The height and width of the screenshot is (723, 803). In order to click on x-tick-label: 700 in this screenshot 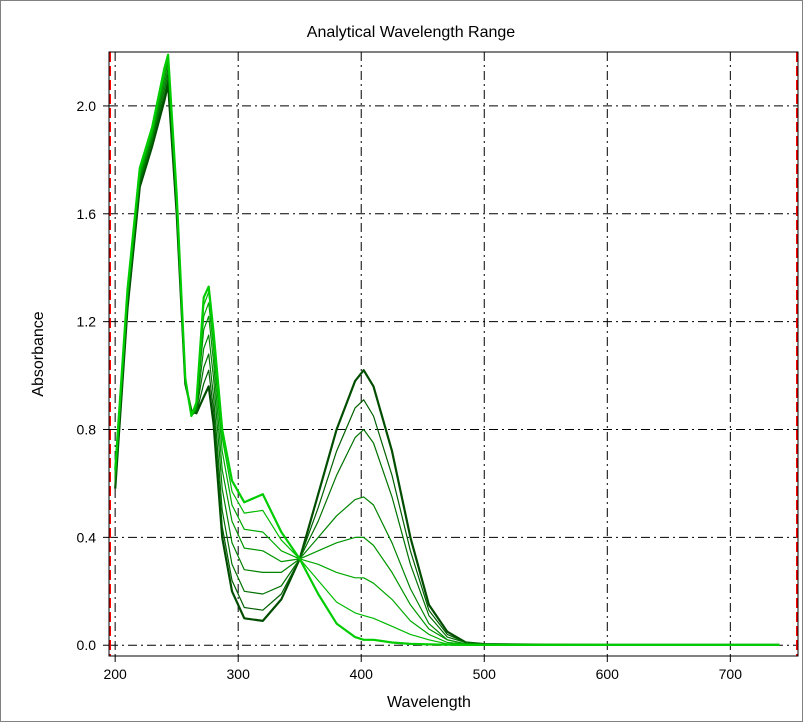, I will do `click(731, 674)`.